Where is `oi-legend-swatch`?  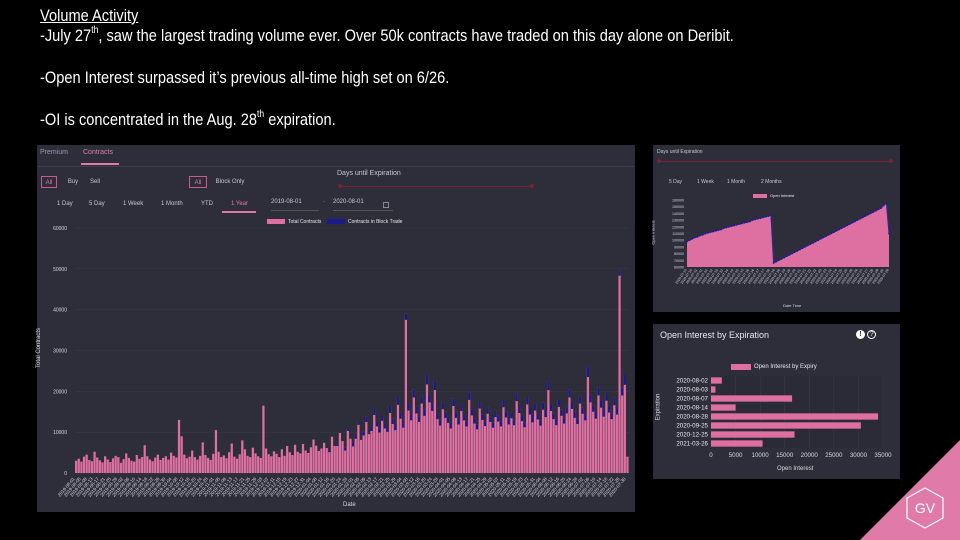
oi-legend-swatch is located at coordinates (760, 196).